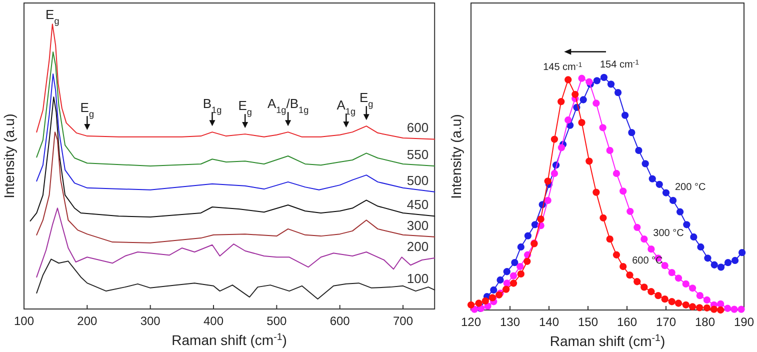 This screenshot has width=757, height=352. What do you see at coordinates (666, 322) in the screenshot?
I see `x-tick-label: 170` at bounding box center [666, 322].